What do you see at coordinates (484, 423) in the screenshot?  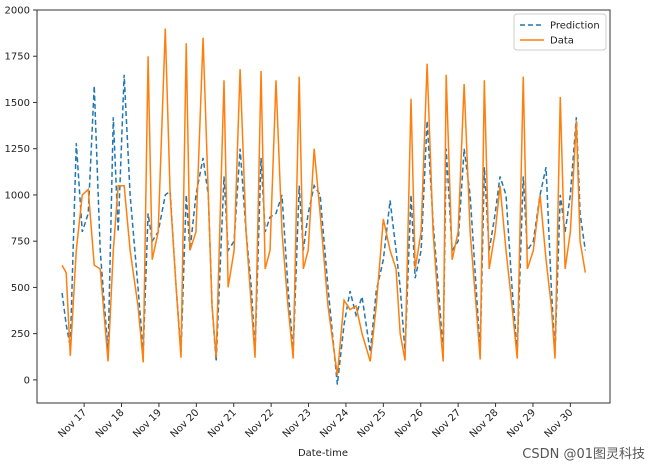 I see `x-tick-label: Nov 28` at bounding box center [484, 423].